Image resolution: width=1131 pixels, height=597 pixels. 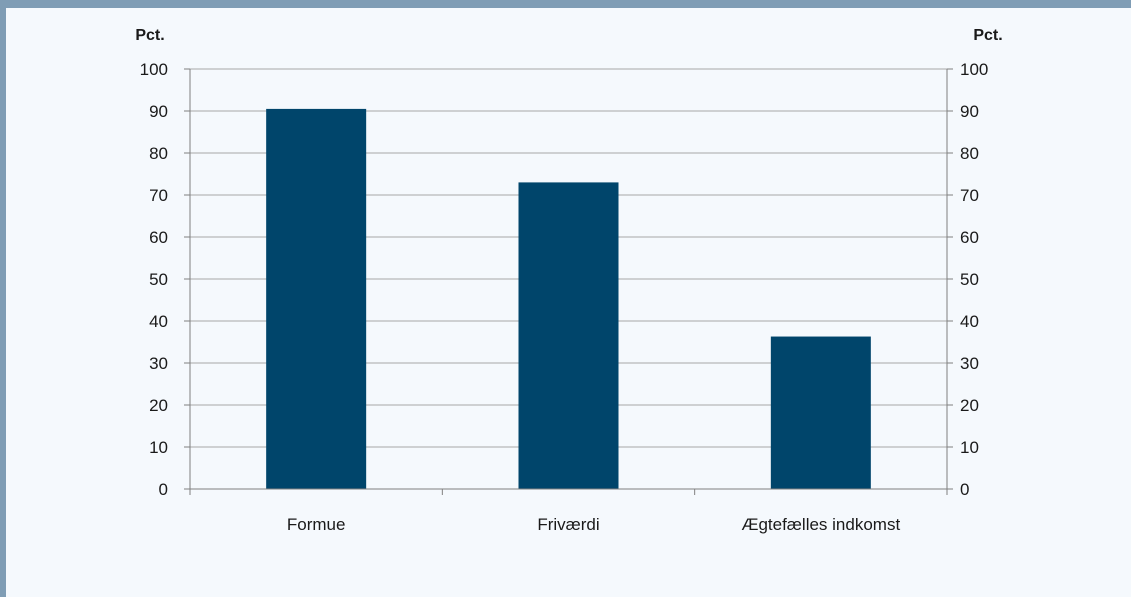 What do you see at coordinates (158, 153) in the screenshot?
I see `y-tick-label-left: 80` at bounding box center [158, 153].